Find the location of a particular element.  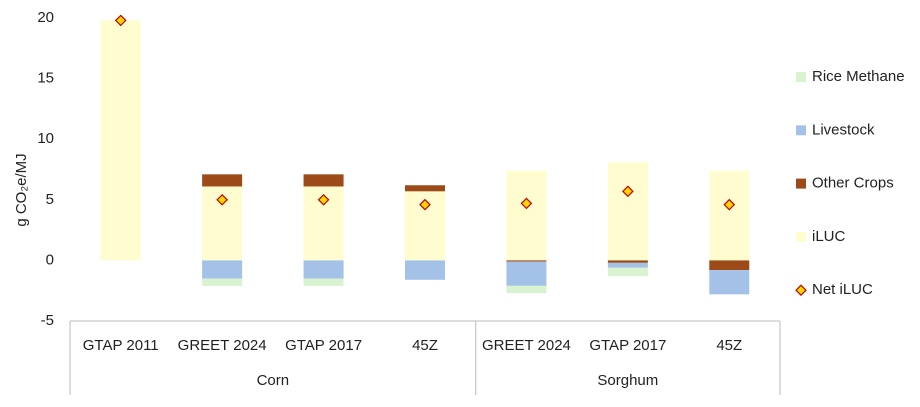

y-tick-label: 20 is located at coordinates (45, 17).